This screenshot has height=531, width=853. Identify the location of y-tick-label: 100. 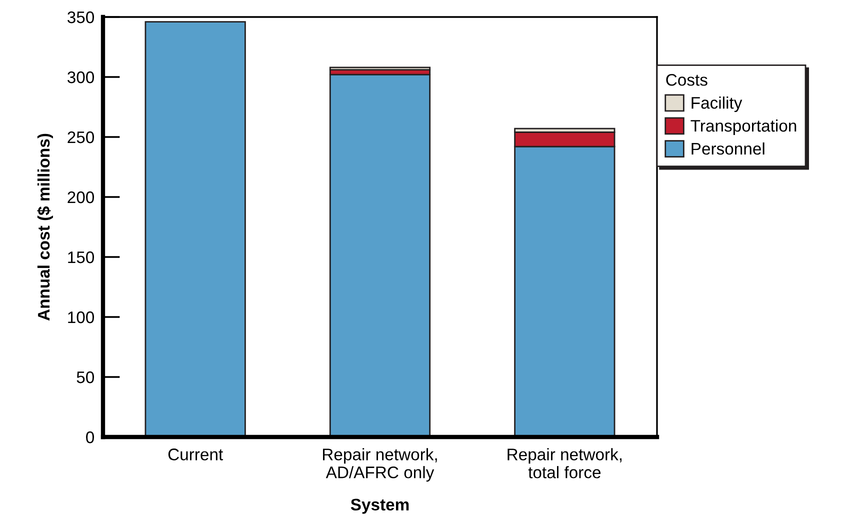
(81, 317).